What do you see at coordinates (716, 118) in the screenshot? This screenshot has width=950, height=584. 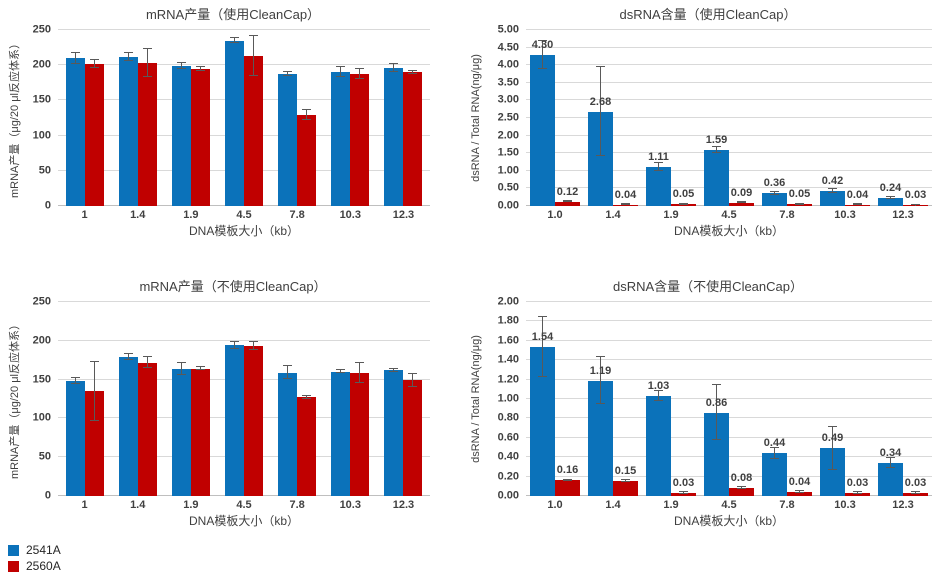 I see `bar-slot: 1.59` at bounding box center [716, 118].